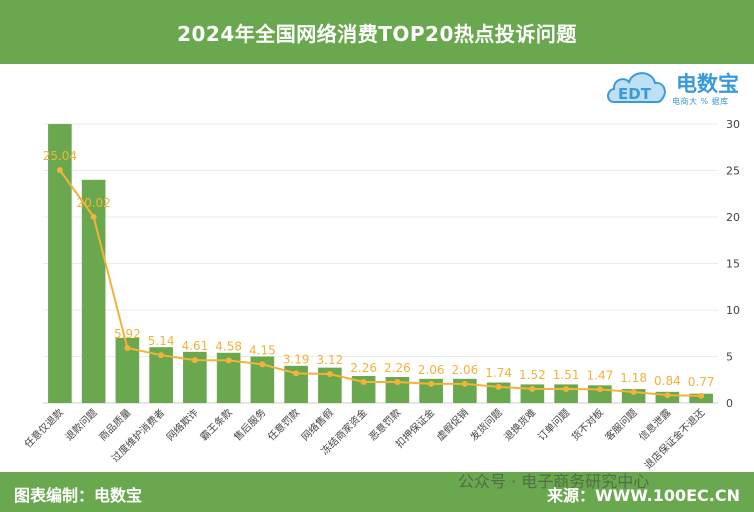 The width and height of the screenshot is (754, 512). What do you see at coordinates (377, 492) in the screenshot?
I see `footer: 图表编制：电数宝 公众号 · 电子商务研究中心 来源：WWW.100EC.CN` at bounding box center [377, 492].